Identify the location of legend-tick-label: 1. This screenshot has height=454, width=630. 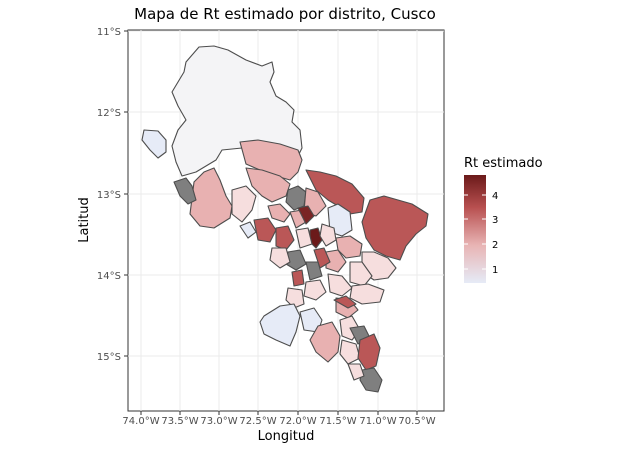
(495, 270).